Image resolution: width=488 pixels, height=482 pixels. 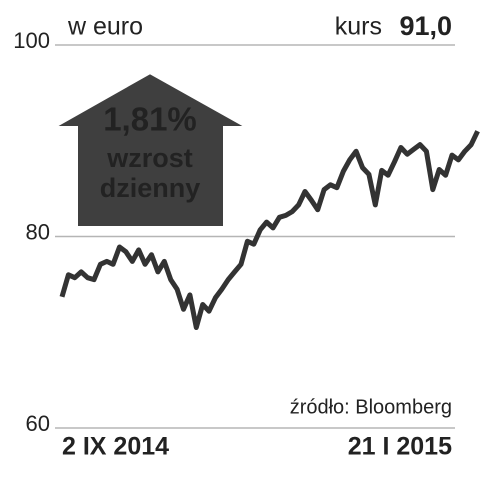 I want to click on badge-shape, so click(x=150, y=149).